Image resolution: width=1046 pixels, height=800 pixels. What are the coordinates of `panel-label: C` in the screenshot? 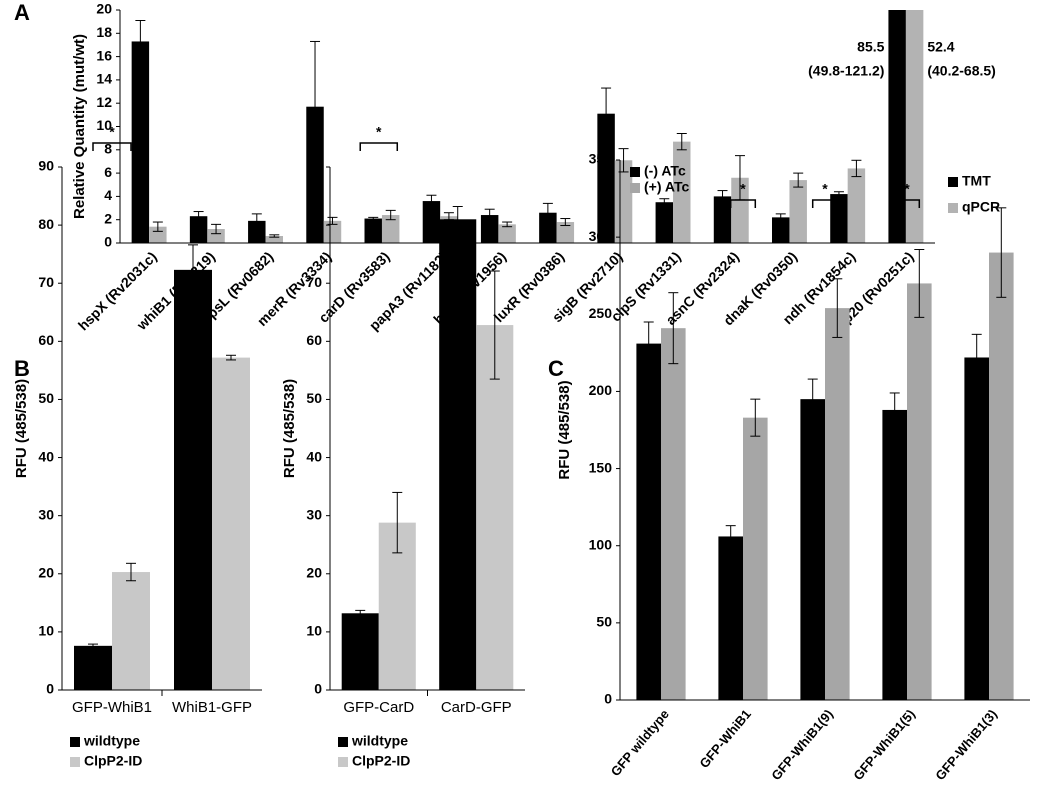 It's located at (556, 368).